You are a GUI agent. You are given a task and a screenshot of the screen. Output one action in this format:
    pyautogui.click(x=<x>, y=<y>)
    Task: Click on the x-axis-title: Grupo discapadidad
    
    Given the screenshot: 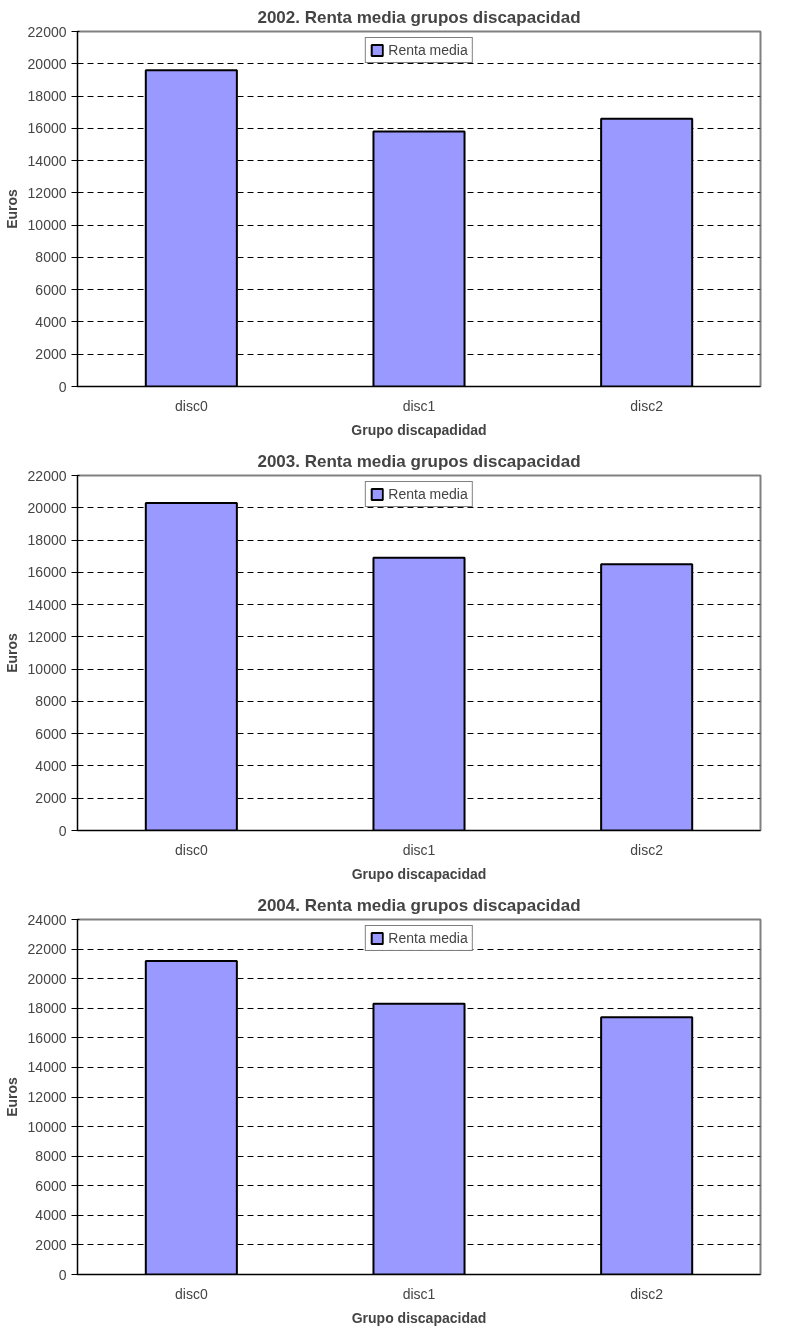 What is the action you would take?
    pyautogui.click(x=419, y=429)
    